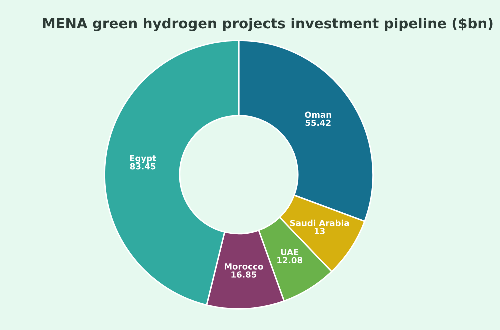 The image size is (500, 330). I want to click on slice-label: UAE, so click(290, 252).